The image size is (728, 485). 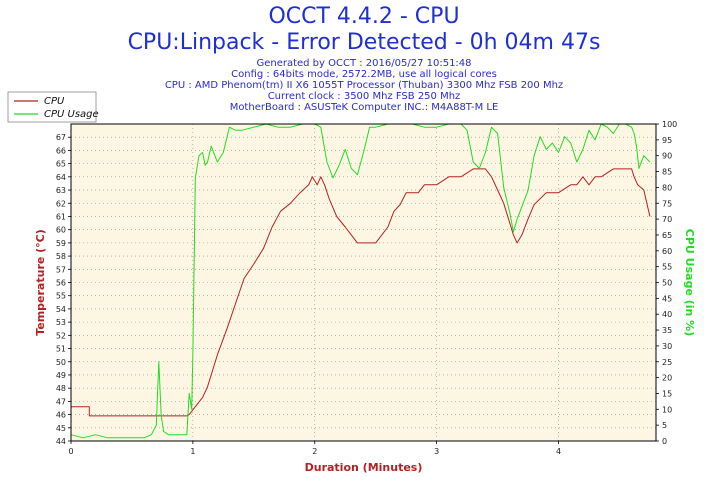 I want to click on y-tick-label-left: 50, so click(x=61, y=362).